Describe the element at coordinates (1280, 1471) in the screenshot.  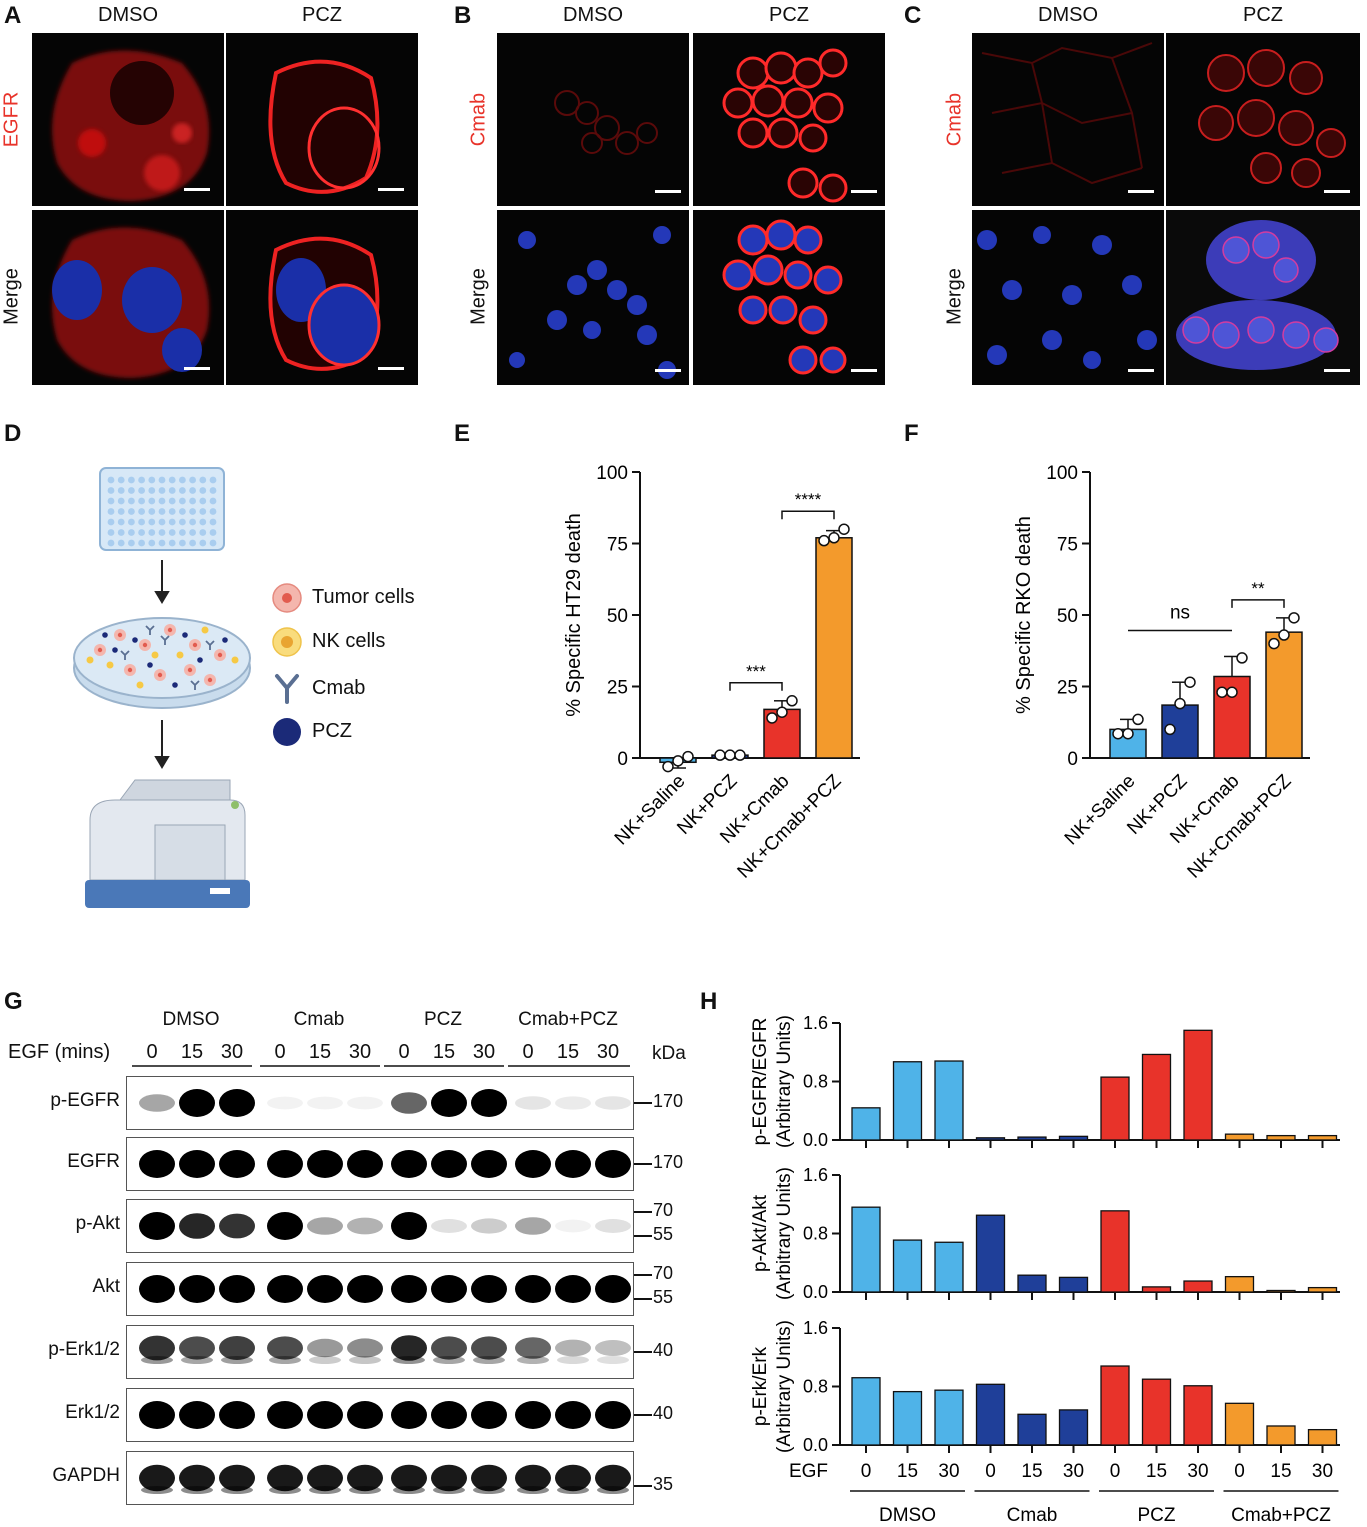
I see `chart-h-xtick-label: 15` at that location.